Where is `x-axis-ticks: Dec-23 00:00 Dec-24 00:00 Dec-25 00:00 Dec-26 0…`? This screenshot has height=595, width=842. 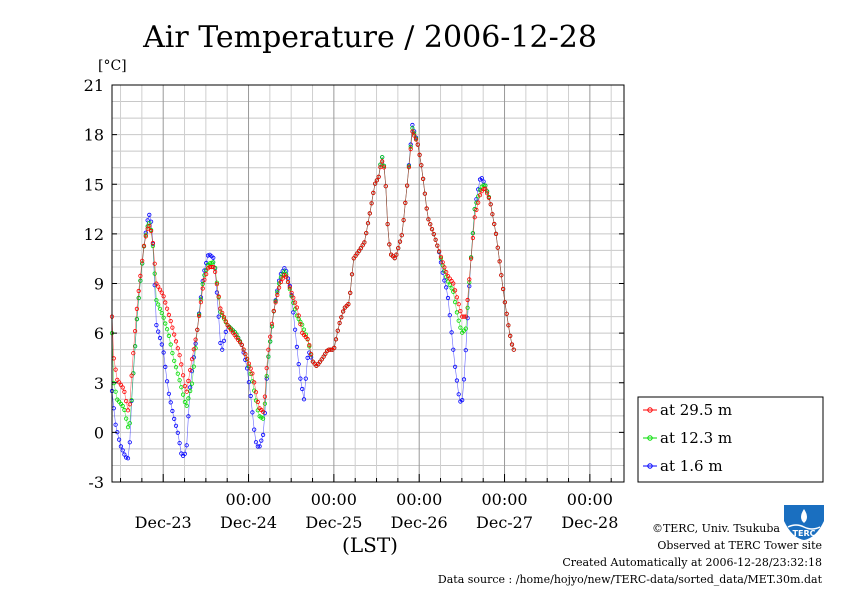
x-axis-ticks: Dec-23 00:00 Dec-24 00:00 Dec-25 00:00 Dec-26 0… is located at coordinates (369, 503).